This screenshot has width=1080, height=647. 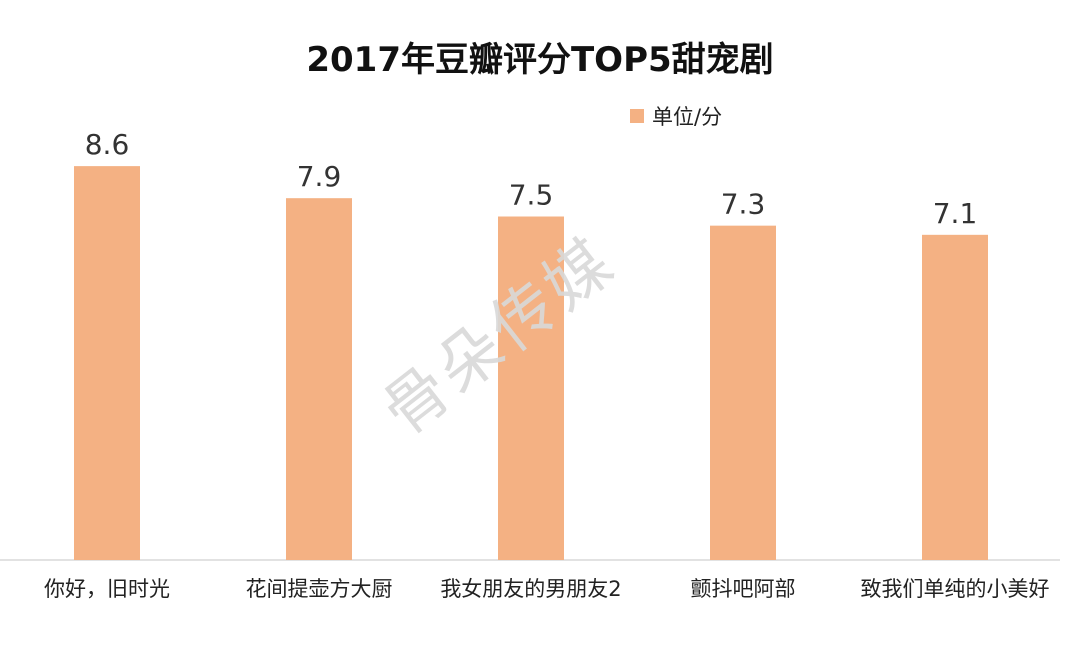 I want to click on x-tick-label: 致我们单纯的小美好, so click(x=955, y=589).